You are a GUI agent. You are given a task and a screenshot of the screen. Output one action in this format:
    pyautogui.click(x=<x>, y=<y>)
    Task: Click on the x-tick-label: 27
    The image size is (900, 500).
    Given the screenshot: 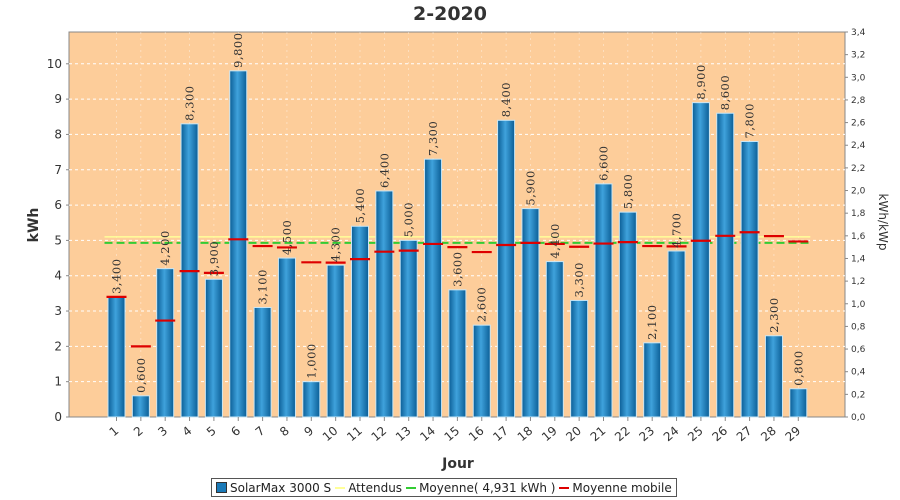 What is the action you would take?
    pyautogui.click(x=744, y=434)
    